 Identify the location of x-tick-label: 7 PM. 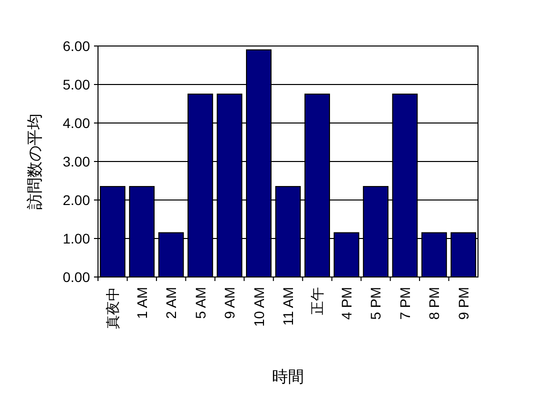
(404, 303).